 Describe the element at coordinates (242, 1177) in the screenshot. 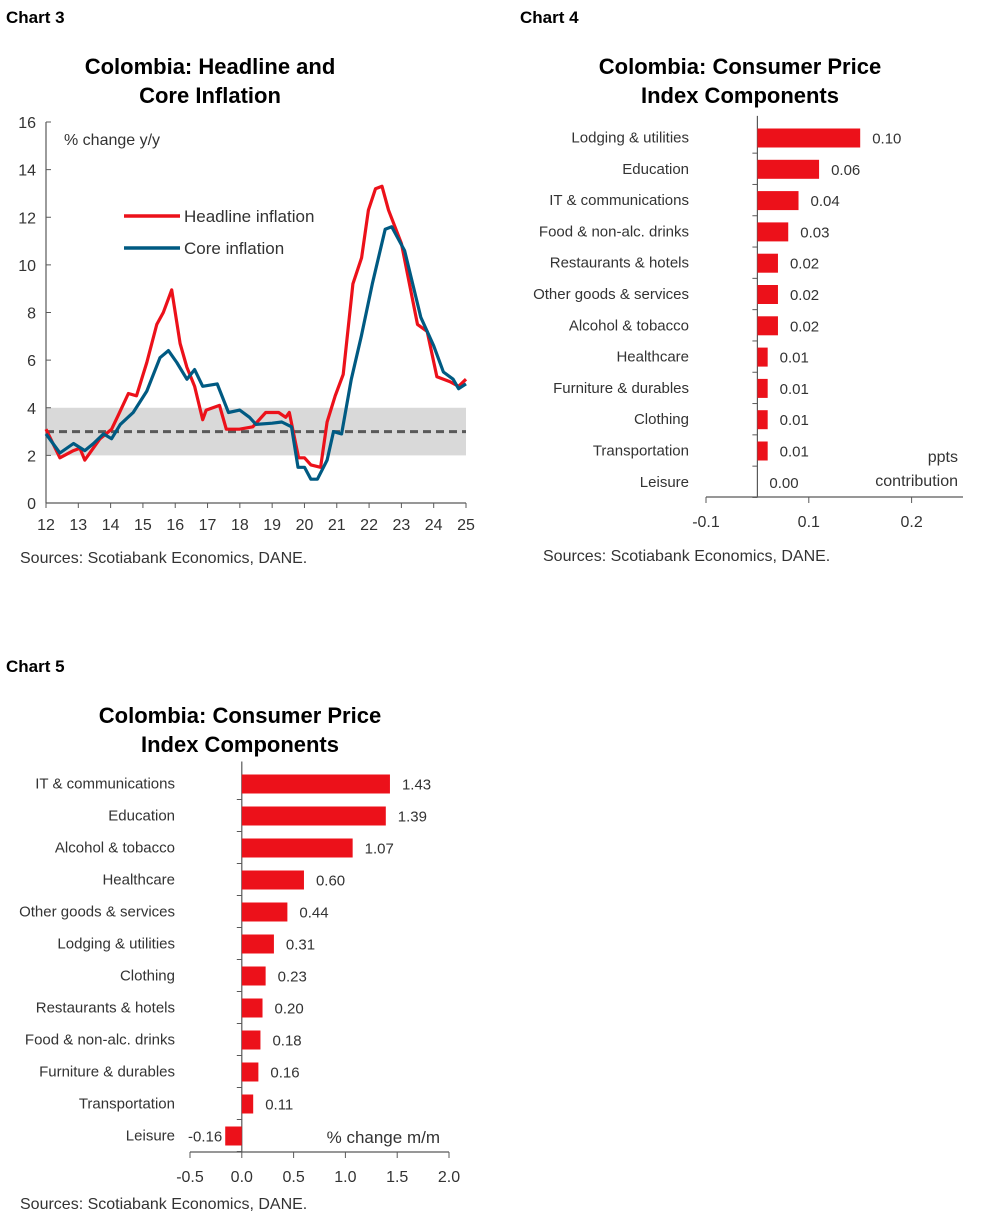

I see `value-tick-label: 0.0` at that location.